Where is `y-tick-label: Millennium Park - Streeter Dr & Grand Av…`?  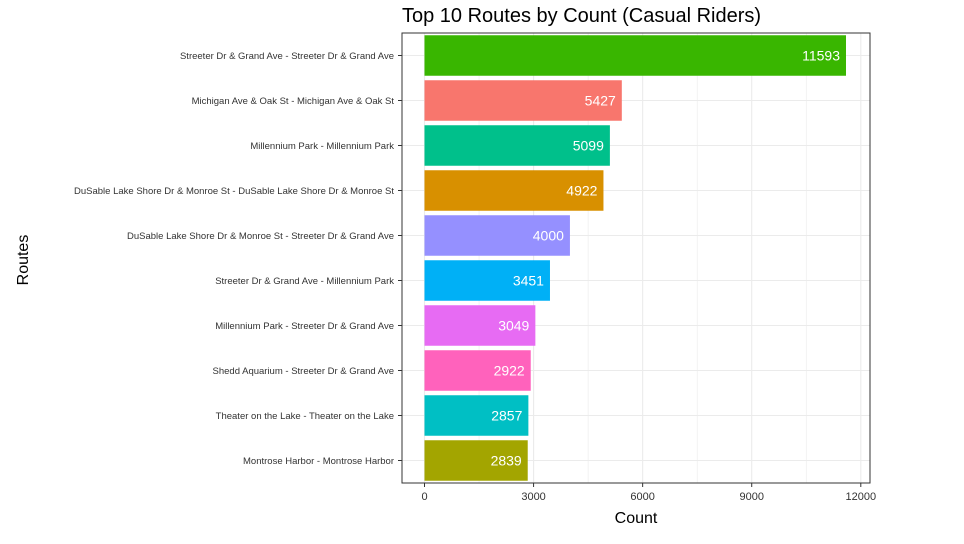 y-tick-label: Millennium Park - Streeter Dr & Grand Av… is located at coordinates (304, 326).